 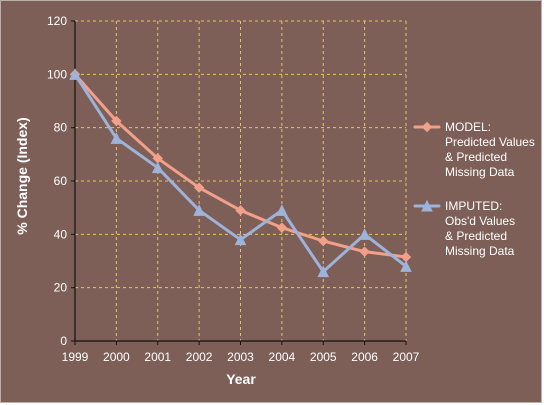 I want to click on imputed-point-2003, so click(x=240, y=239).